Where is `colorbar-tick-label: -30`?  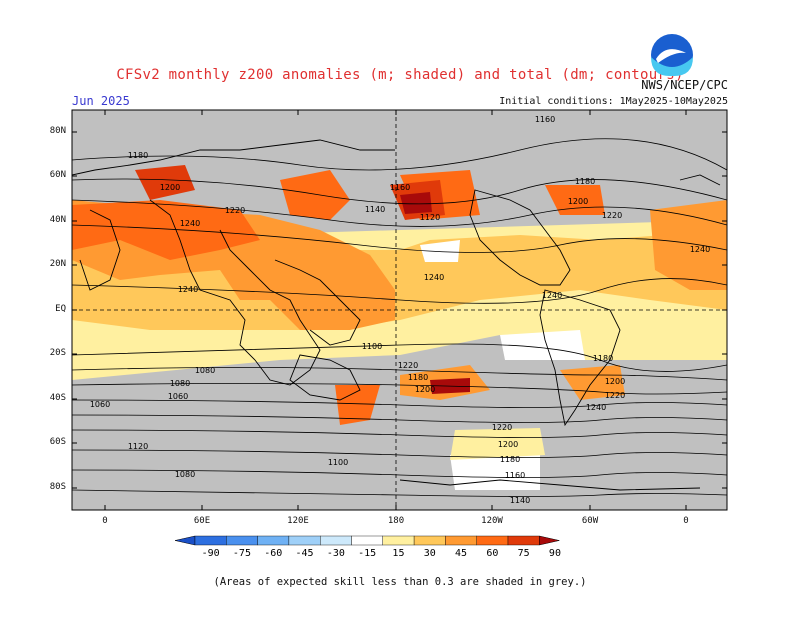
colorbar-tick-label: -30 is located at coordinates (336, 553).